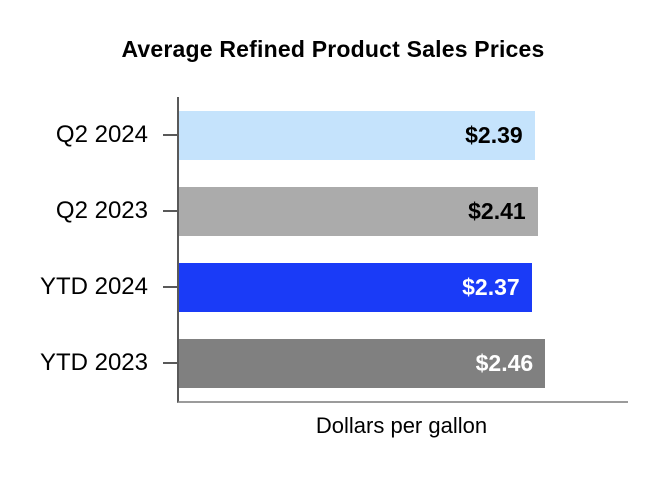 Image resolution: width=666 pixels, height=480 pixels. Describe the element at coordinates (93, 286) in the screenshot. I see `category-label: YTD 2024` at that location.